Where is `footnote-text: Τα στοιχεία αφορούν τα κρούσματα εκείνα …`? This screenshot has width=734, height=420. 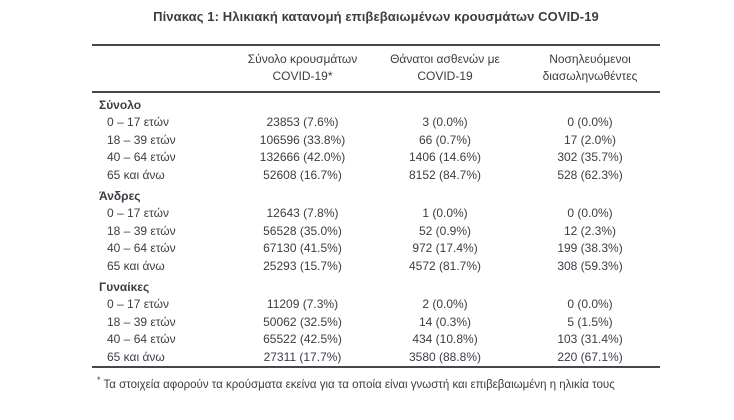 footnote-text: Τα στοιχεία αφορούν τα κρούσματα εκείνα … is located at coordinates (359, 384).